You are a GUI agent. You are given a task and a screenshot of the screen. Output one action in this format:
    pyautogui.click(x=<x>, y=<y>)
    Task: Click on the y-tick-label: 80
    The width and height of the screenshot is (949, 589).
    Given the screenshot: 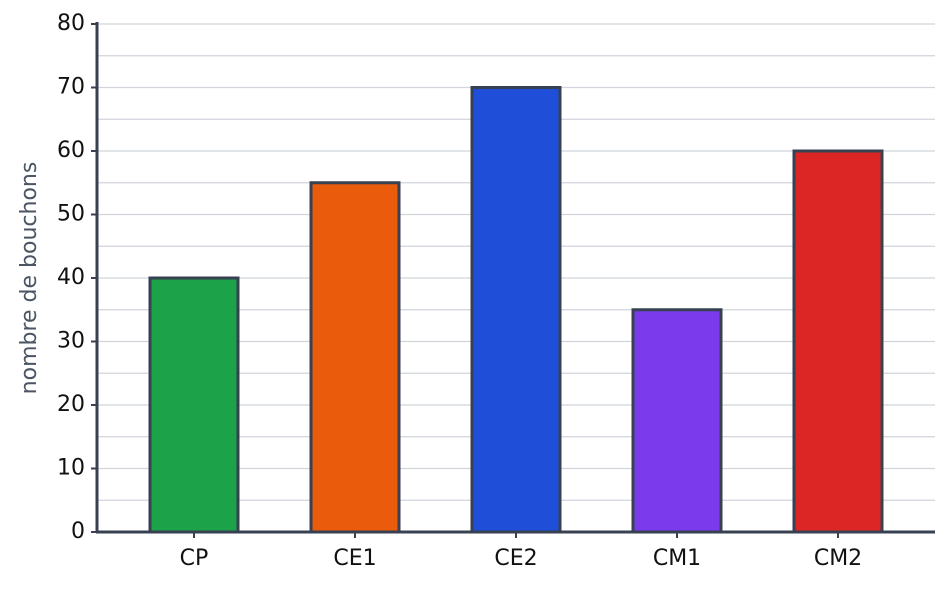 What is the action you would take?
    pyautogui.click(x=71, y=23)
    